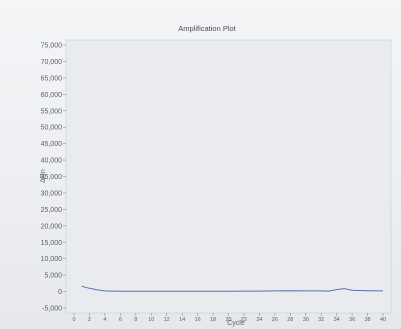 The image size is (401, 329). I want to click on x-tick-label: 36, so click(352, 320).